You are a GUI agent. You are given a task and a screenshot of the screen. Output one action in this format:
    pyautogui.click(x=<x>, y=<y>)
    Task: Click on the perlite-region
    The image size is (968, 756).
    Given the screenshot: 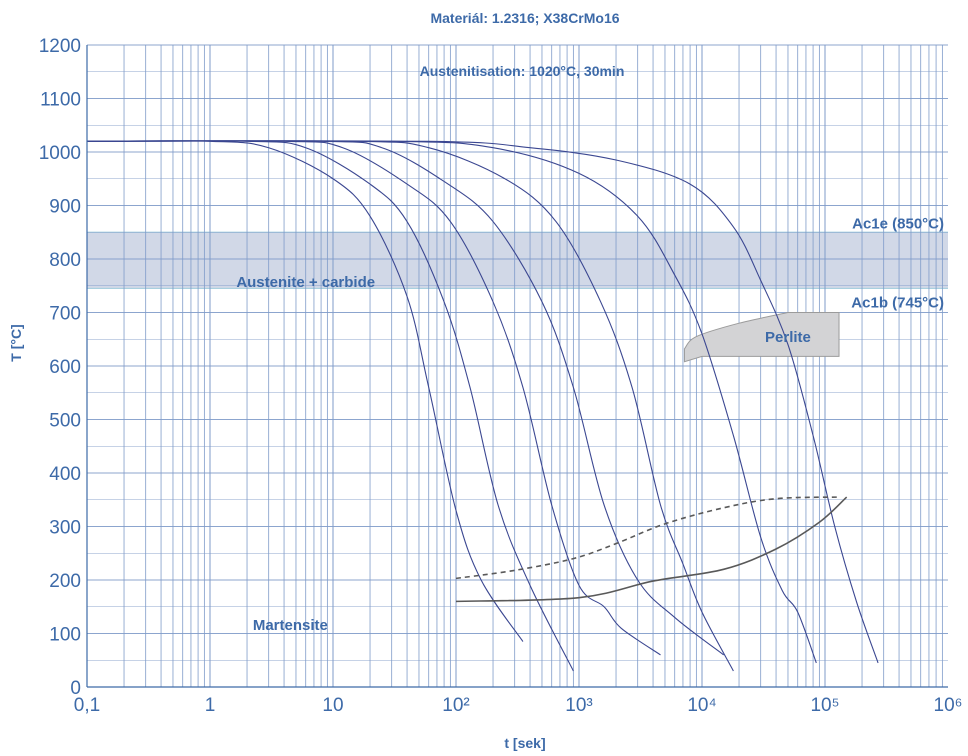 What is the action you would take?
    pyautogui.click(x=761, y=337)
    